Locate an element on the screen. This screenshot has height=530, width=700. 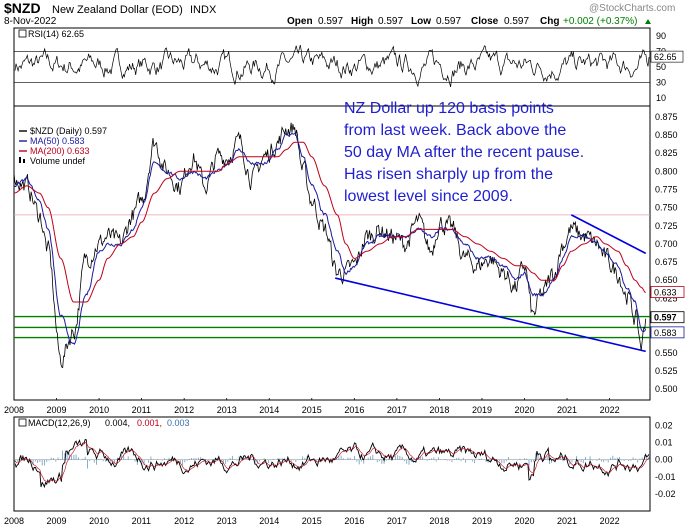
macd-tick-0.00: 0.00 is located at coordinates (664, 460).